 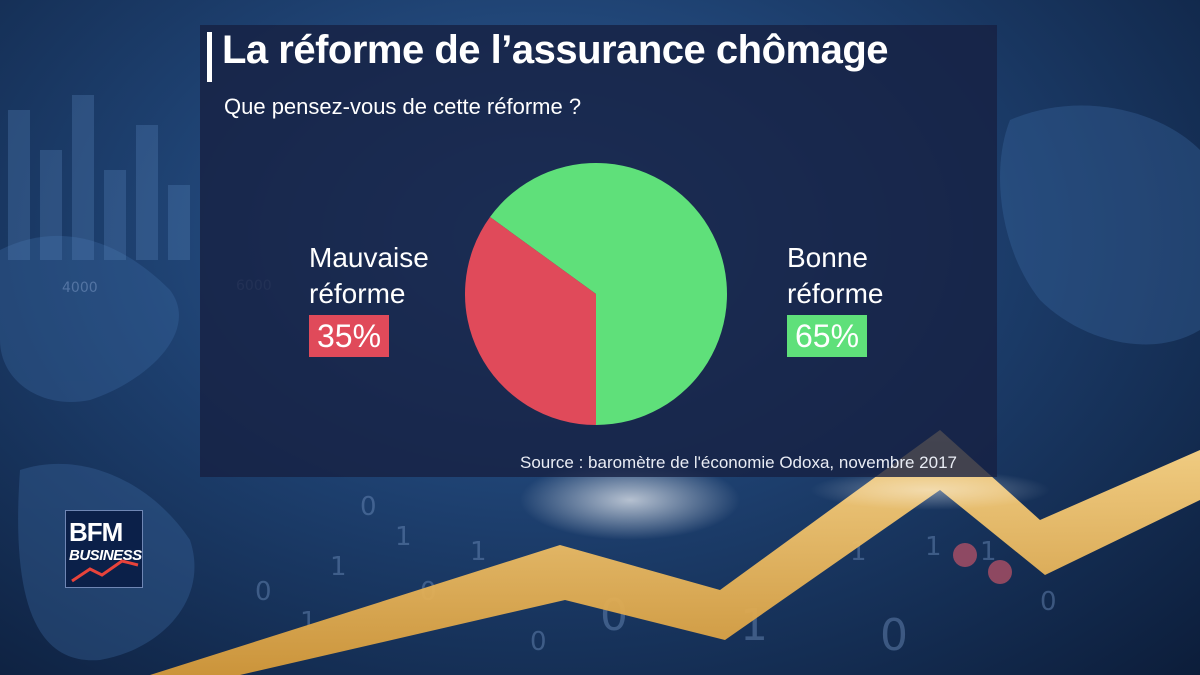 What do you see at coordinates (827, 336) in the screenshot?
I see `value-label-bonne-reforme: 65%` at bounding box center [827, 336].